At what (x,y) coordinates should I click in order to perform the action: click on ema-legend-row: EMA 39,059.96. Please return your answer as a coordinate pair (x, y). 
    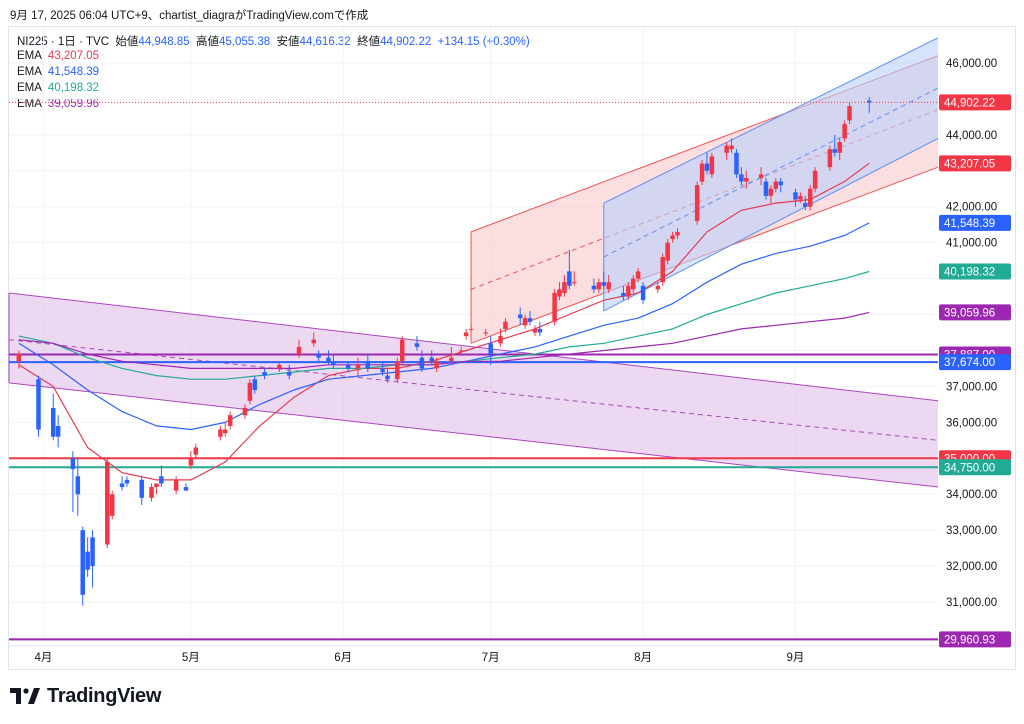
    Looking at the image, I should click on (58, 104).